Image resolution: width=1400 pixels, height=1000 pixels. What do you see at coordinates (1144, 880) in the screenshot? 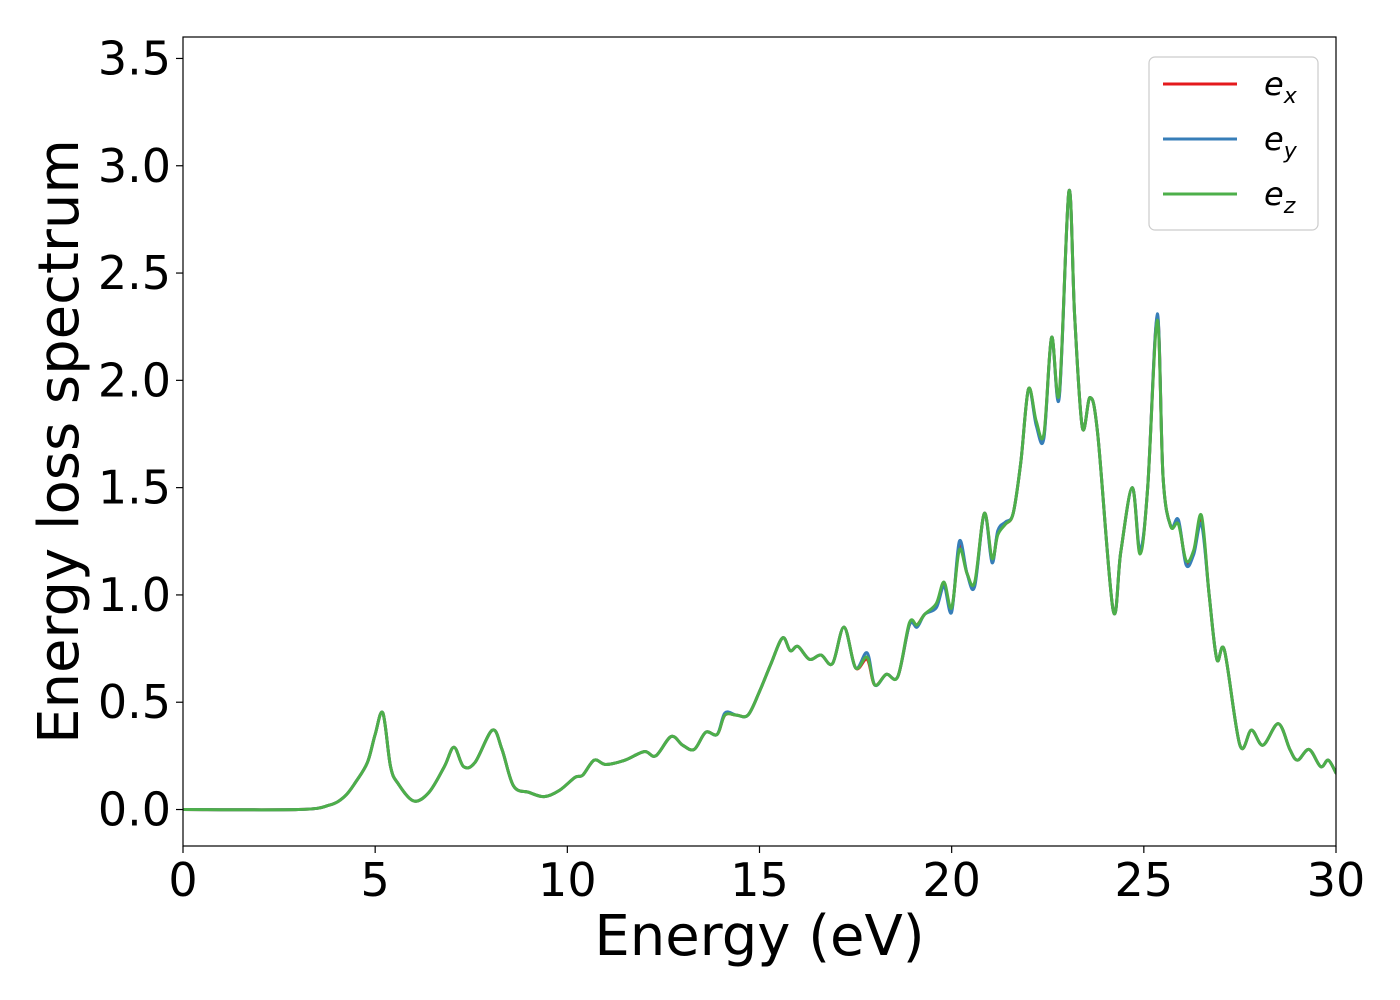
I see `x-tick-label: 25` at bounding box center [1144, 880].